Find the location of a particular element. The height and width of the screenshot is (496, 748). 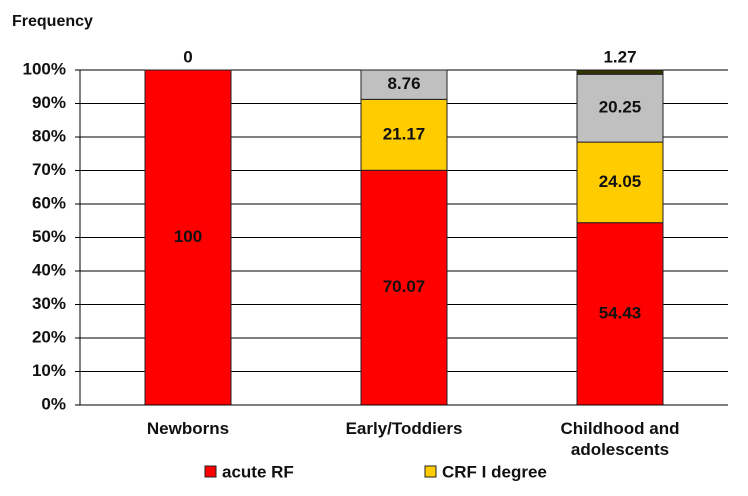

y-tick-label: 50% is located at coordinates (49, 236).